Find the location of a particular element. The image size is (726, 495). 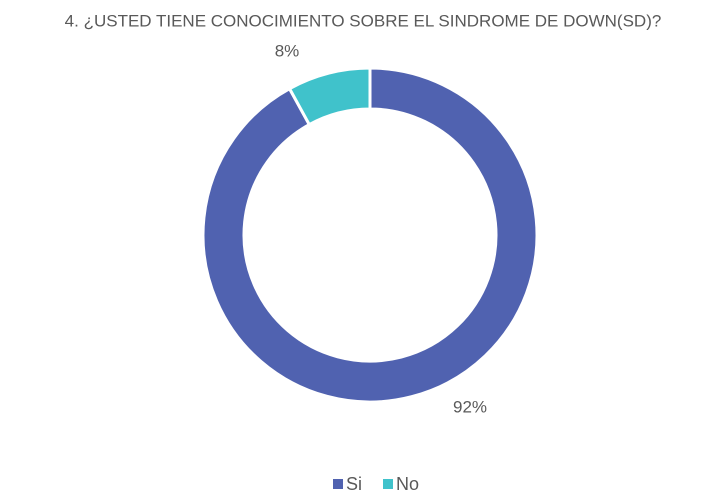

legend-label: Si is located at coordinates (354, 484).